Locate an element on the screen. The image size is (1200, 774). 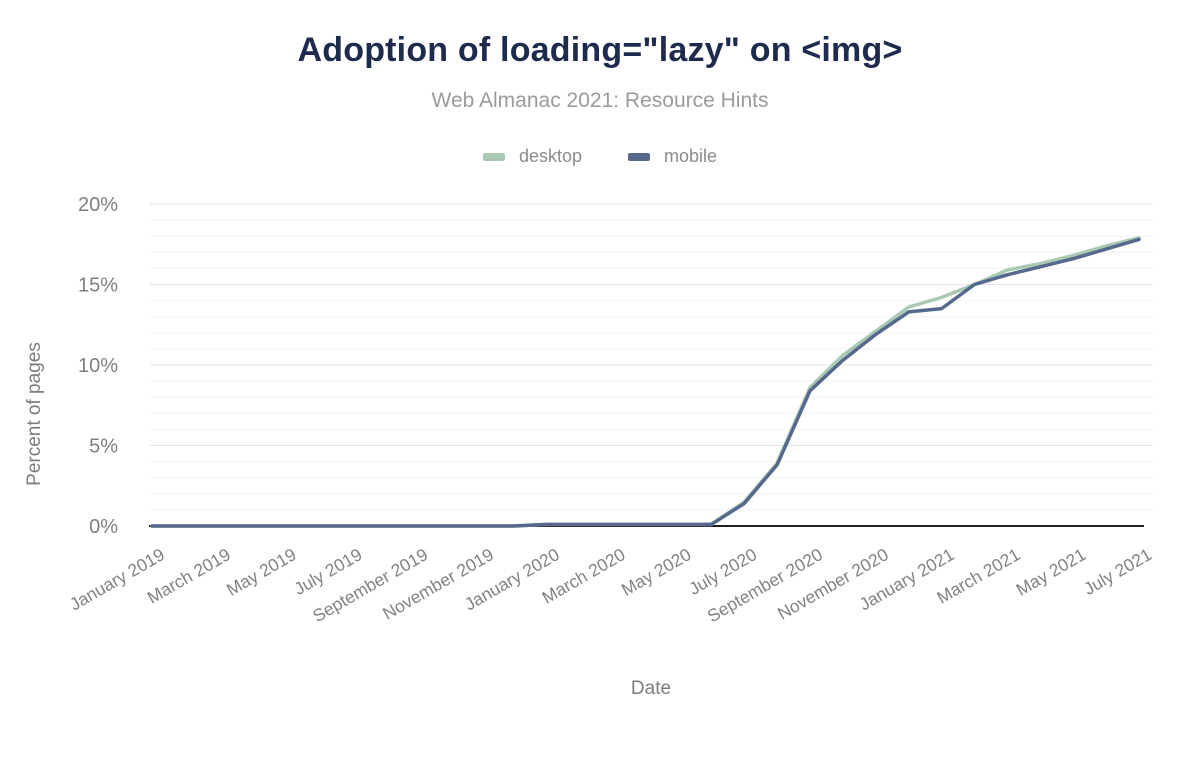
mobile-series-swatch is located at coordinates (639, 156).